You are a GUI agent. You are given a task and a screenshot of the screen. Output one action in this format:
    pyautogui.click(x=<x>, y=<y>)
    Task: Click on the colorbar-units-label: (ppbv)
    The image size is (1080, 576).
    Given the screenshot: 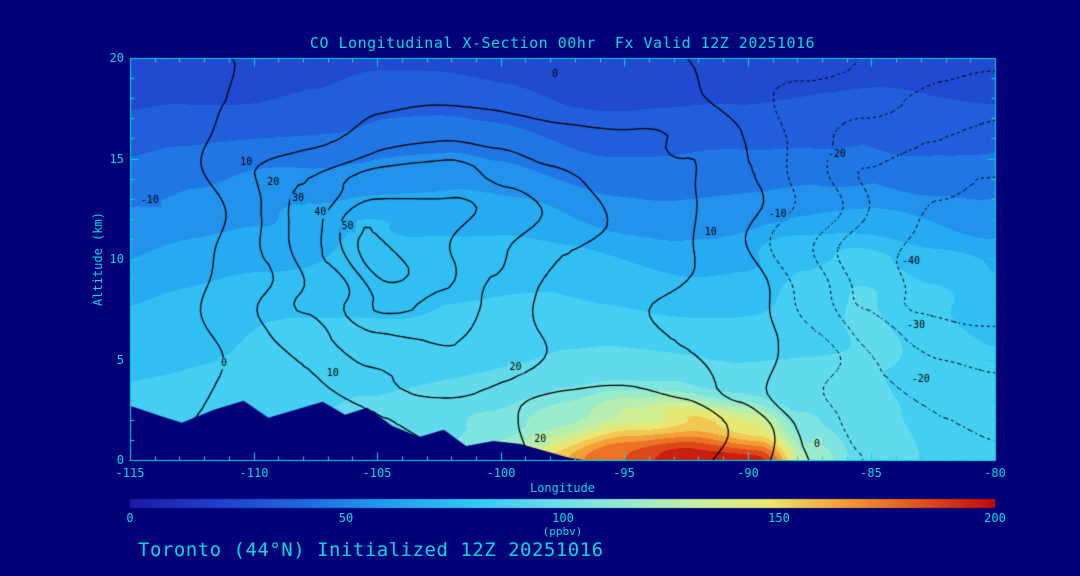 What is the action you would take?
    pyautogui.click(x=562, y=531)
    